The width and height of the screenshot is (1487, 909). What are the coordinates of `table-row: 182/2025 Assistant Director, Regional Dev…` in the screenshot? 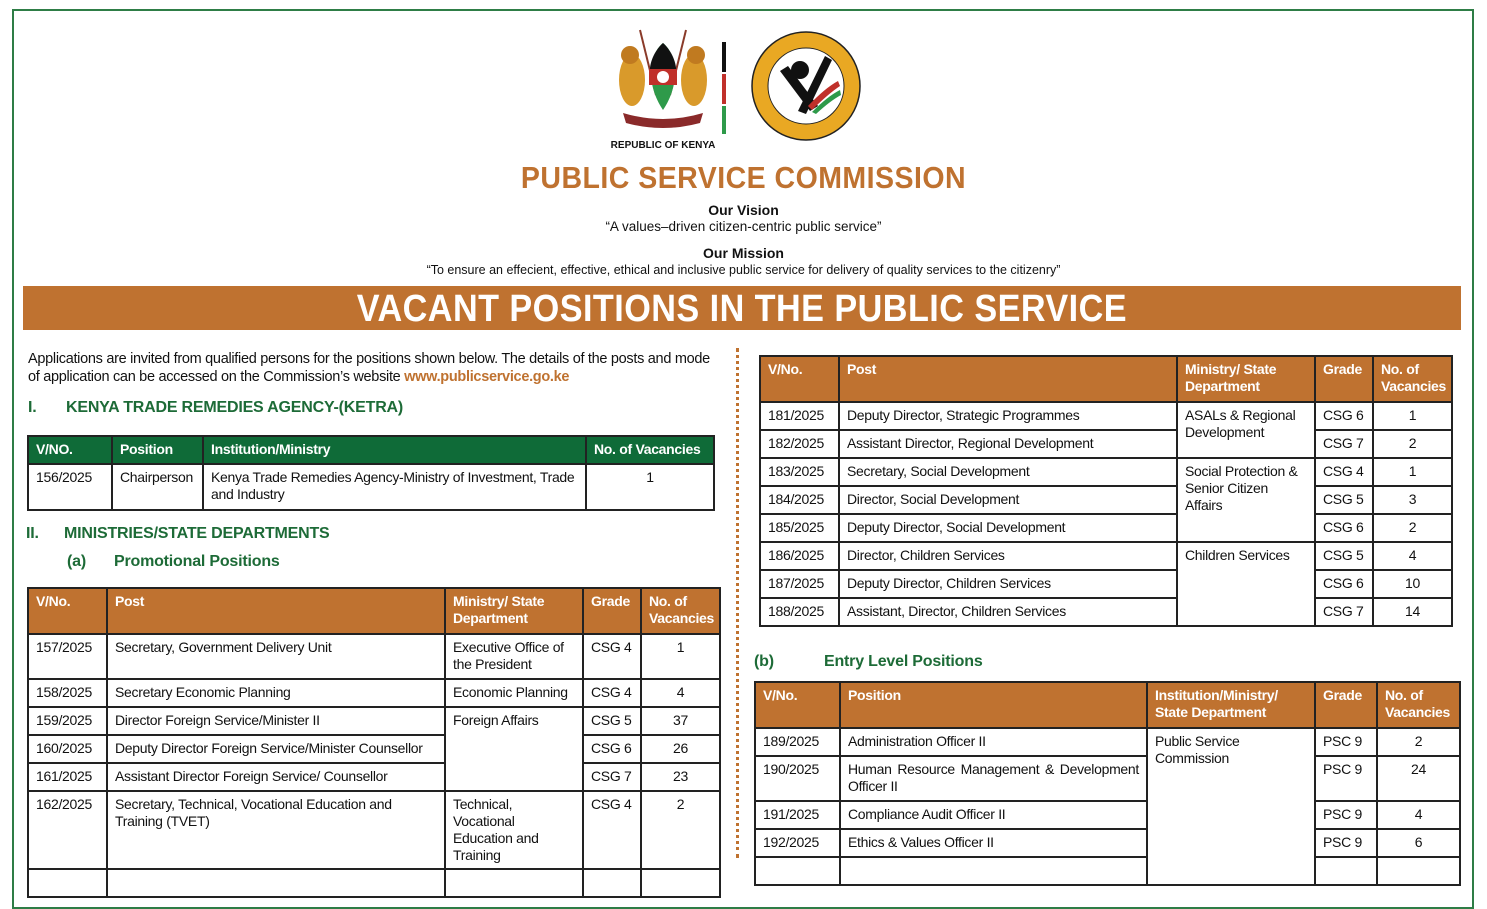 It's located at (1106, 444).